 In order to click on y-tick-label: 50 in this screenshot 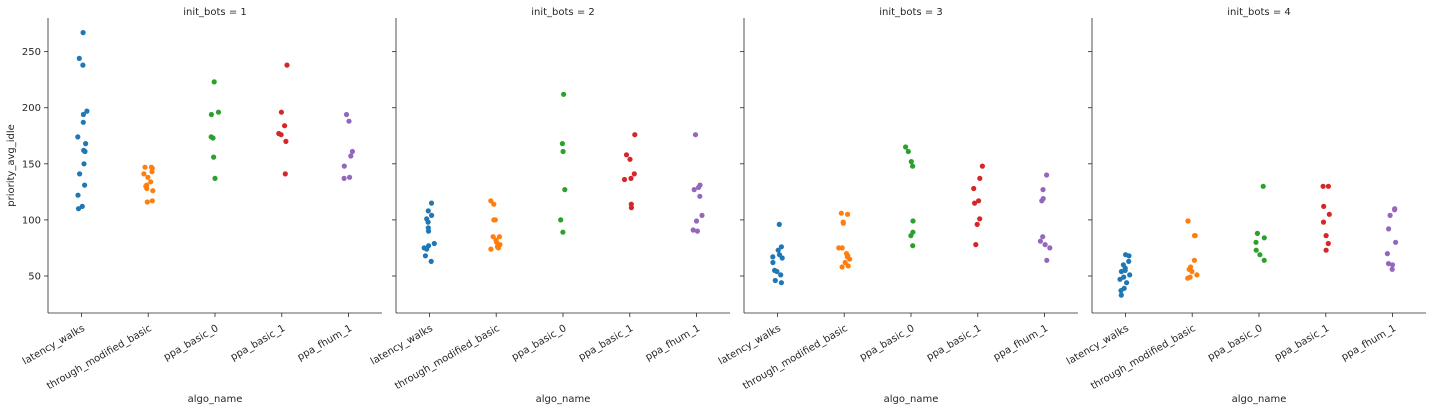, I will do `click(34, 276)`.